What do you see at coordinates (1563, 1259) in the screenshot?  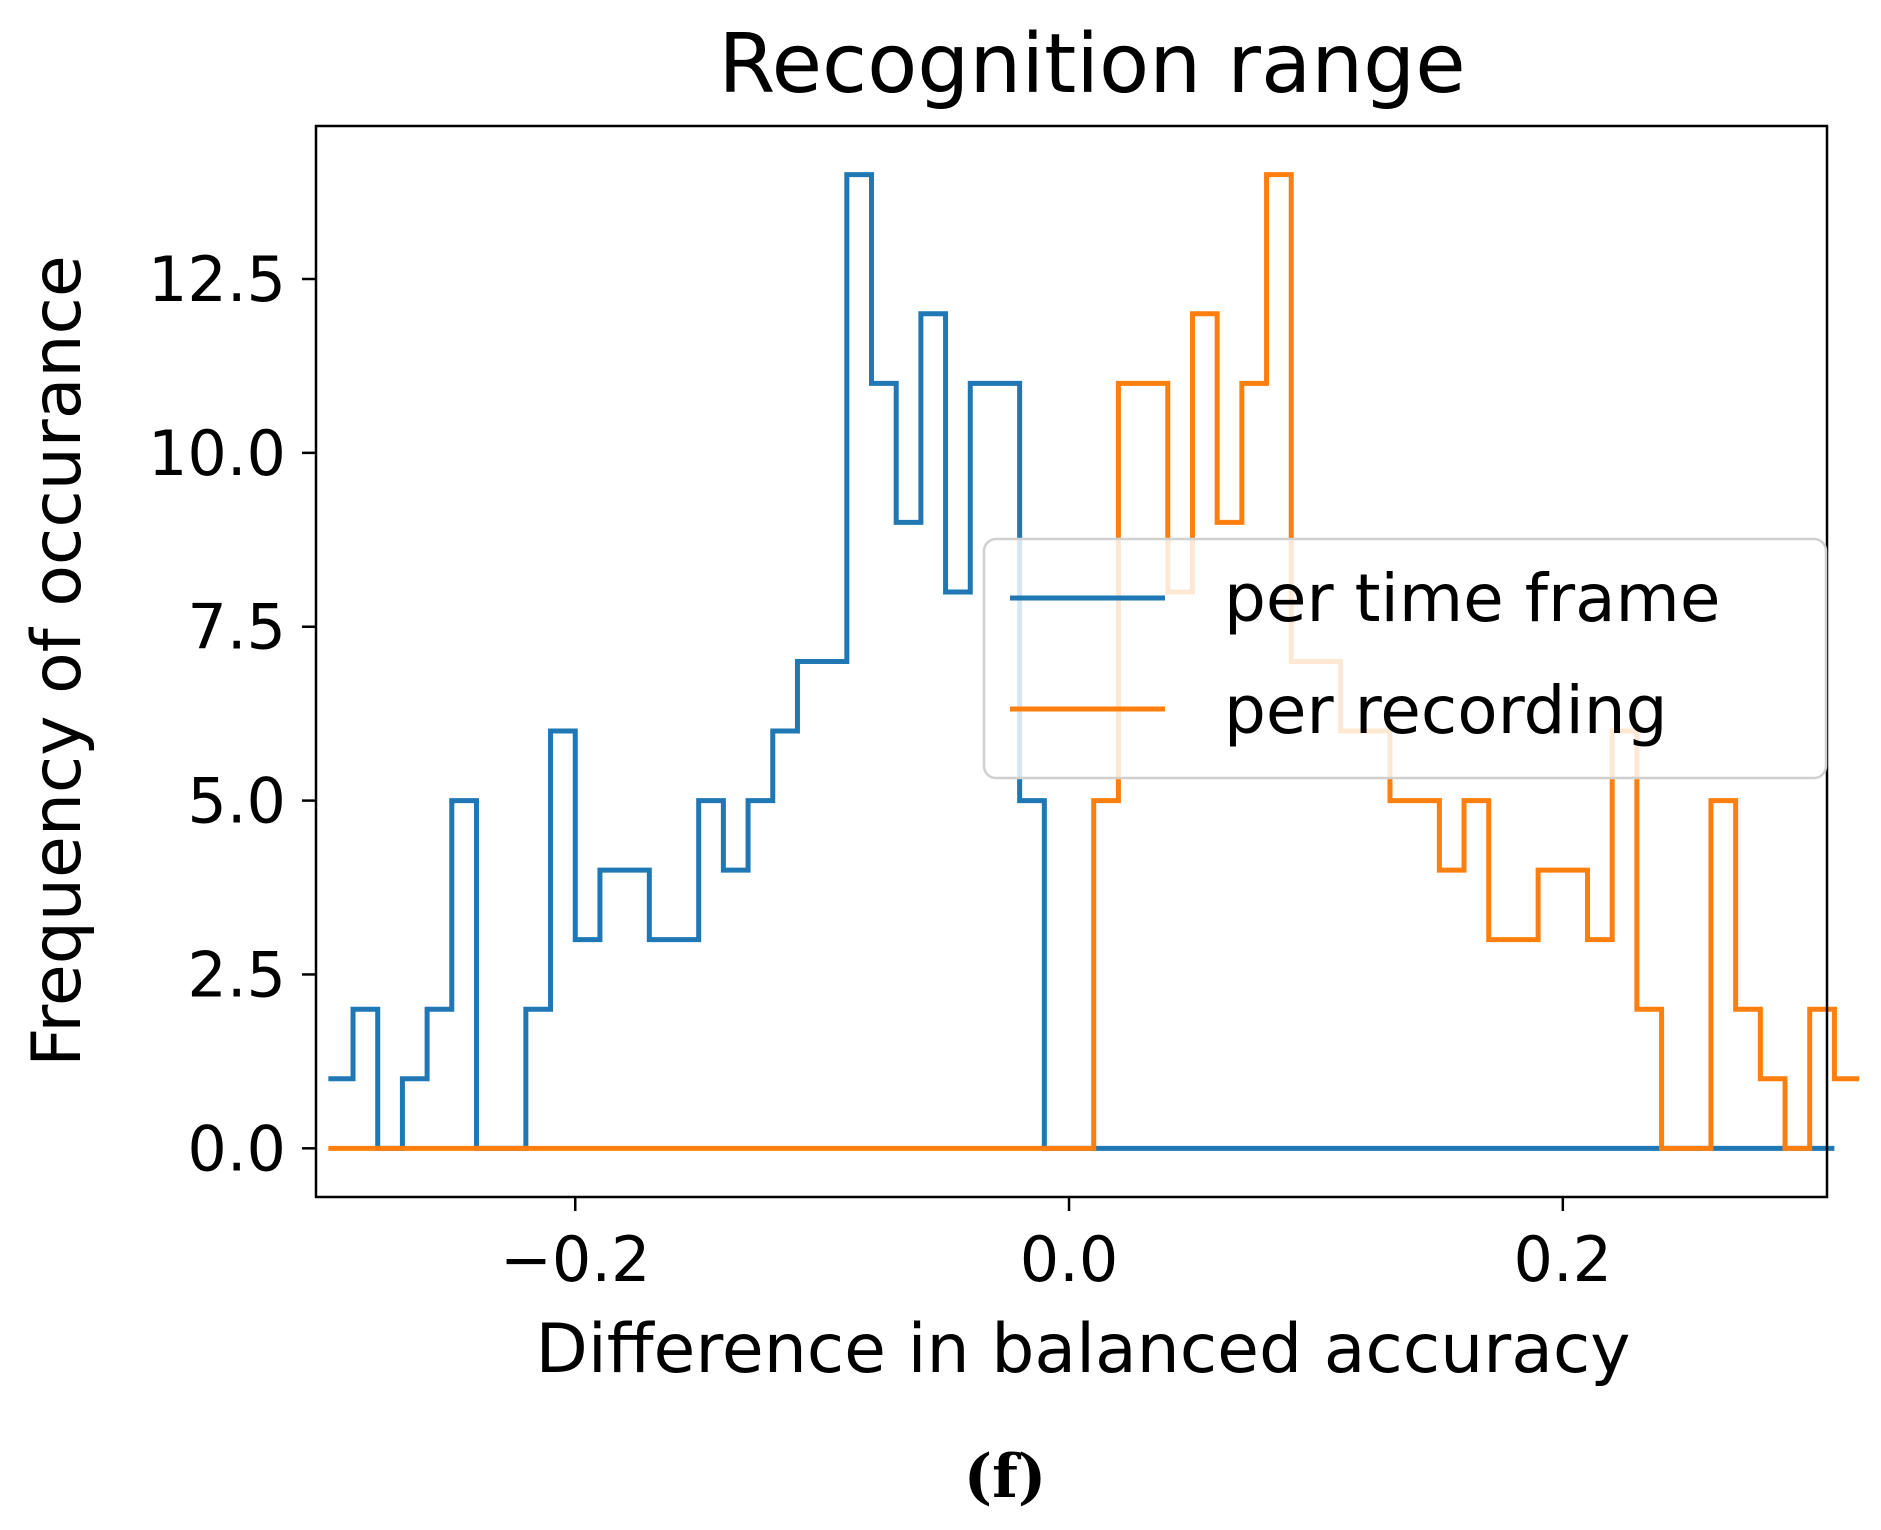 I see `x-tick-label: 0.2` at bounding box center [1563, 1259].